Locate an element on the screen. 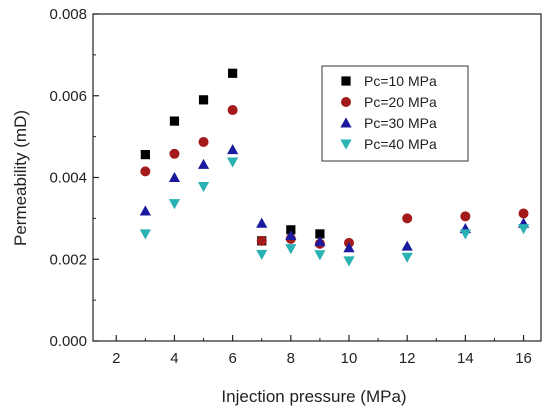 This screenshot has height=411, width=550. y-axis-label: Permeability (mD) is located at coordinates (20, 178).